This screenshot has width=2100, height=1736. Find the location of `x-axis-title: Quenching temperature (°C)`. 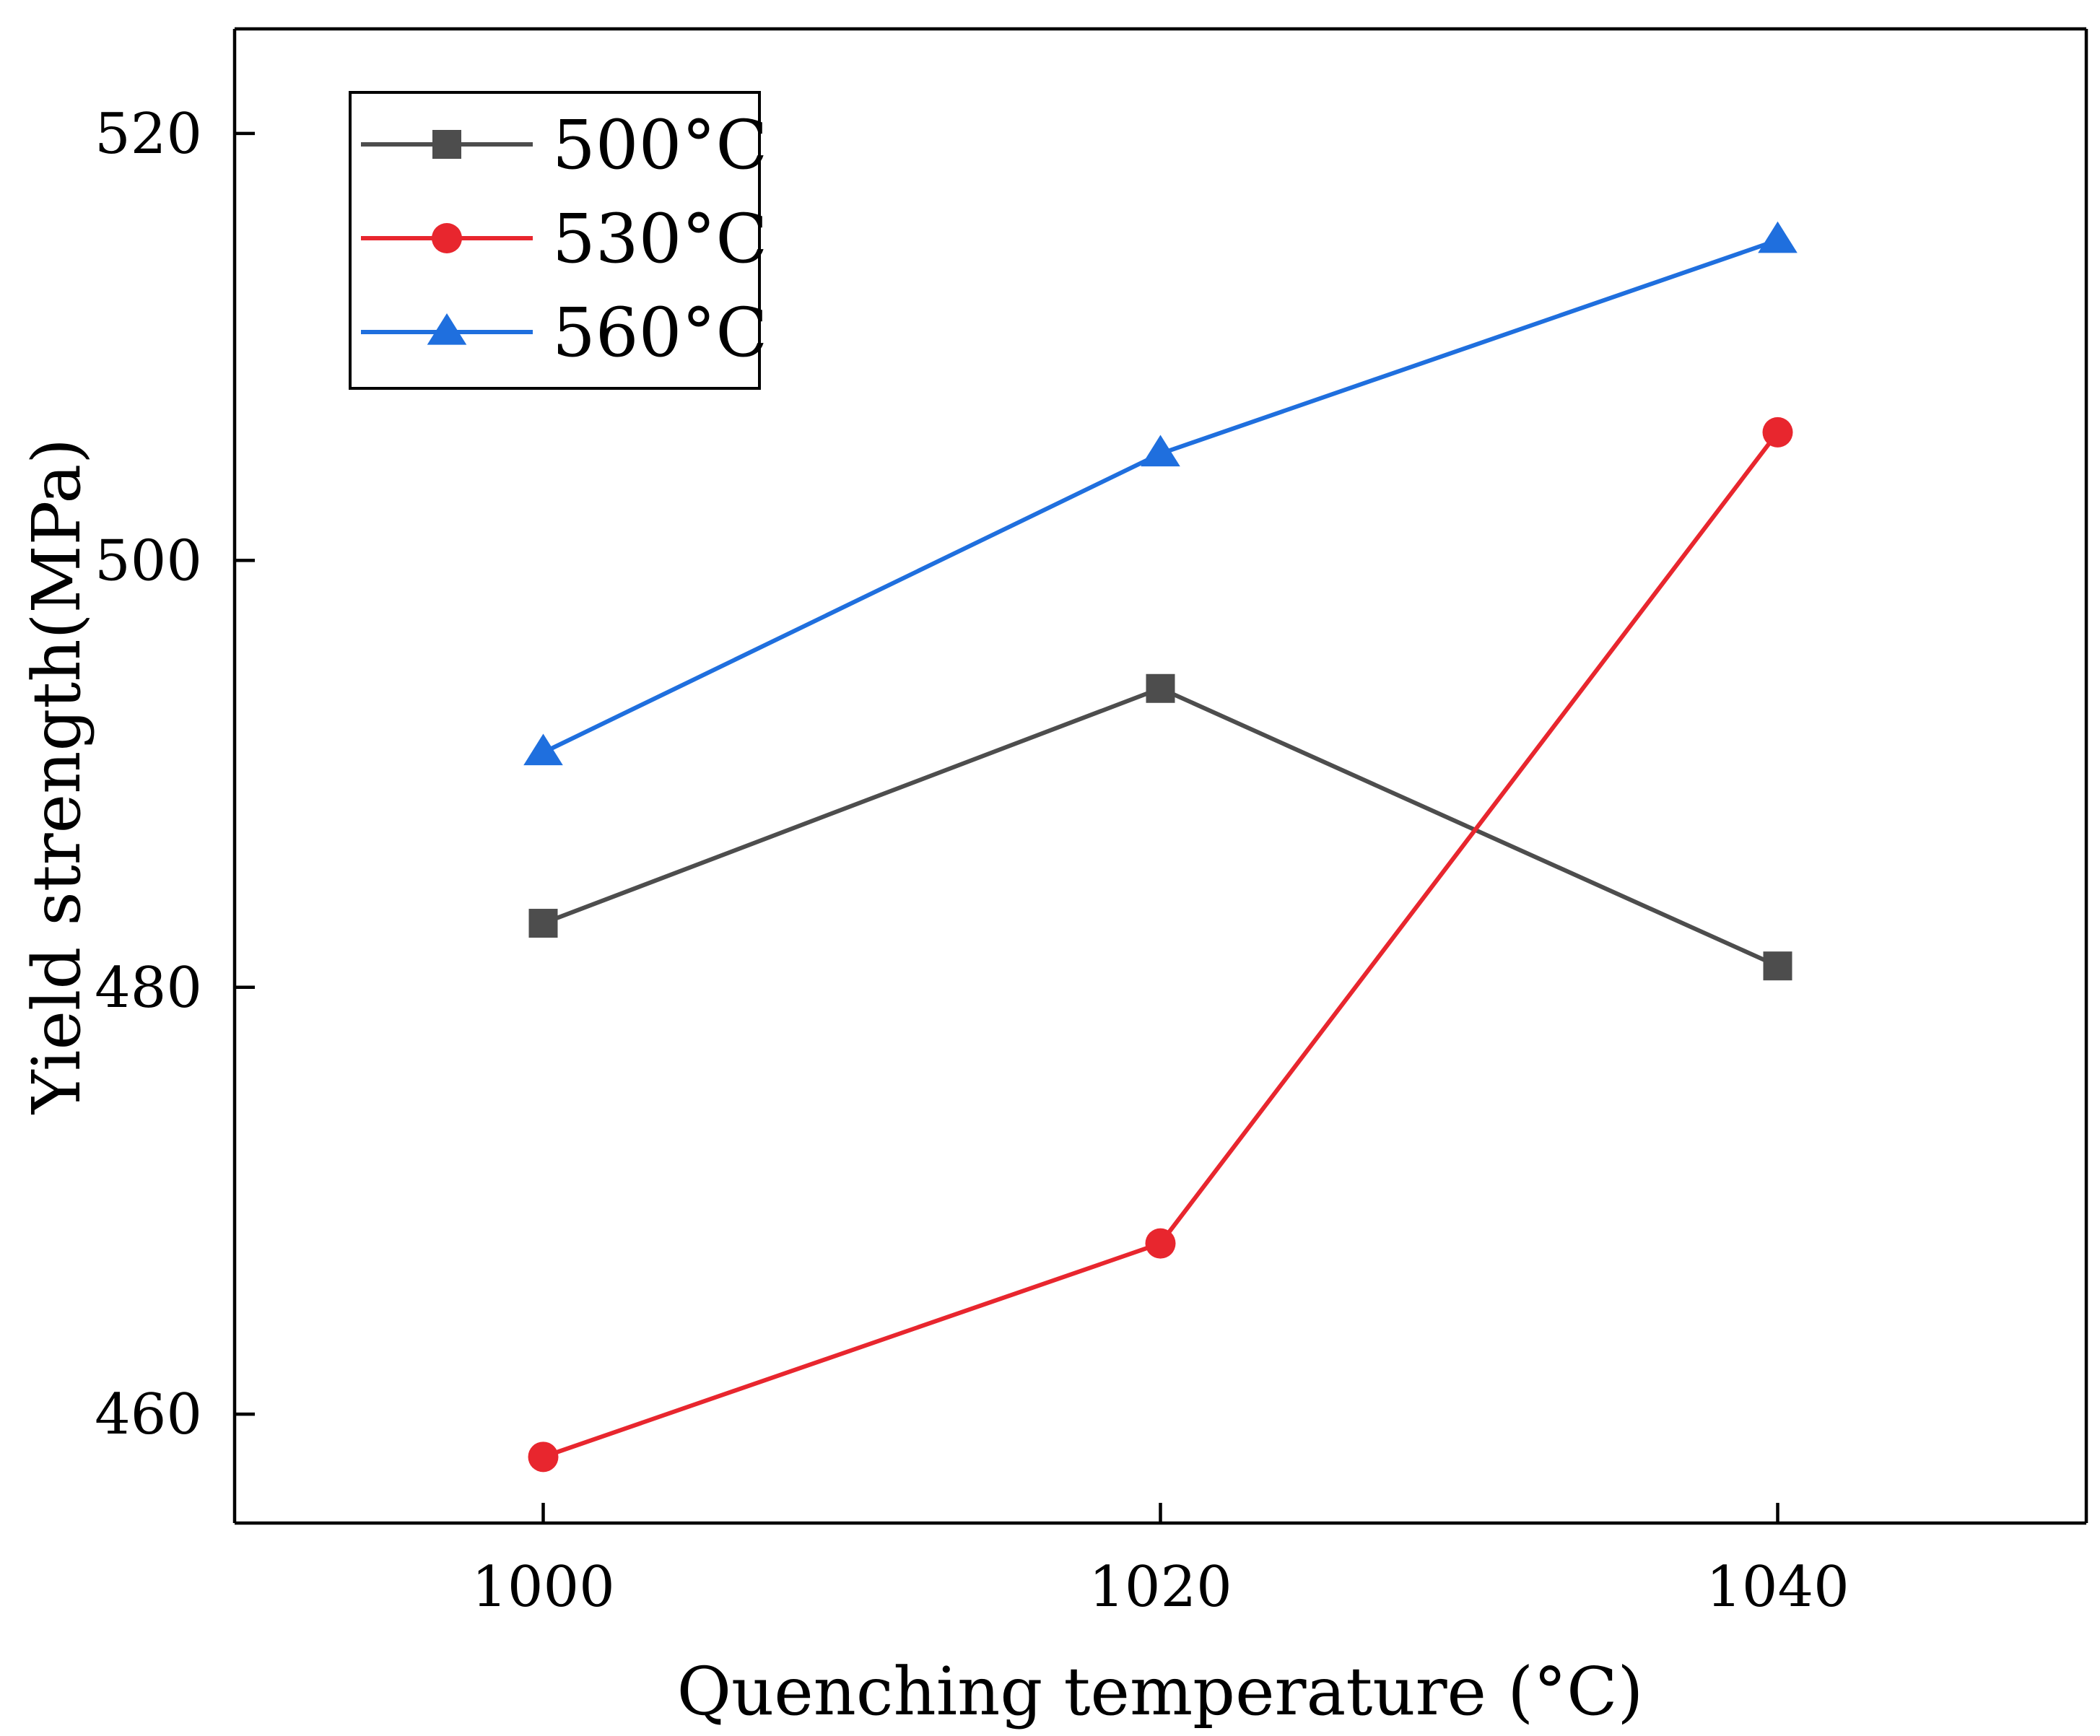

x-axis-title: Quenching temperature (°C) is located at coordinates (1160, 1691).